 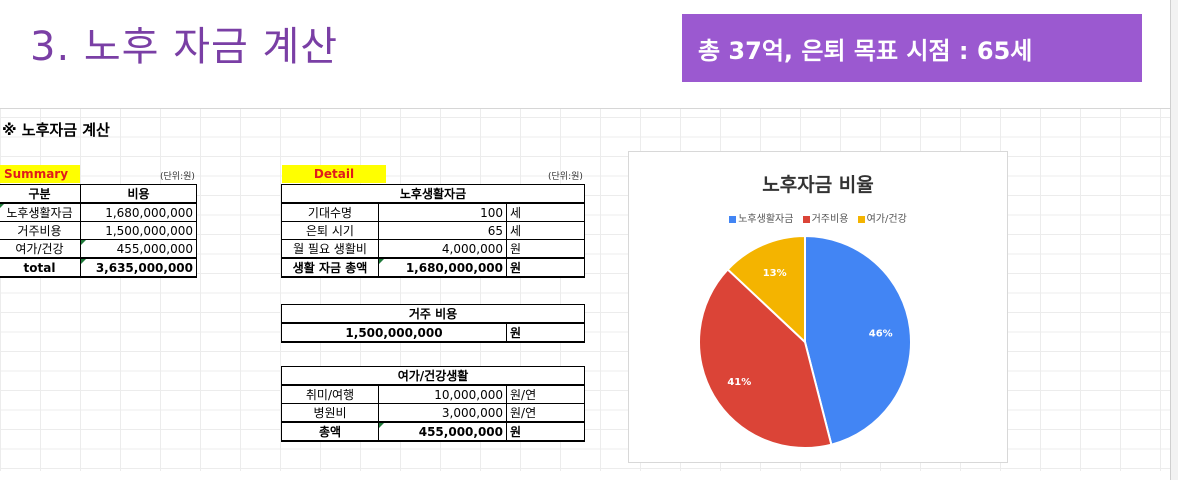 I want to click on housing-cost-table: 거주 비용 1,500,000,000 원, so click(x=433, y=323).